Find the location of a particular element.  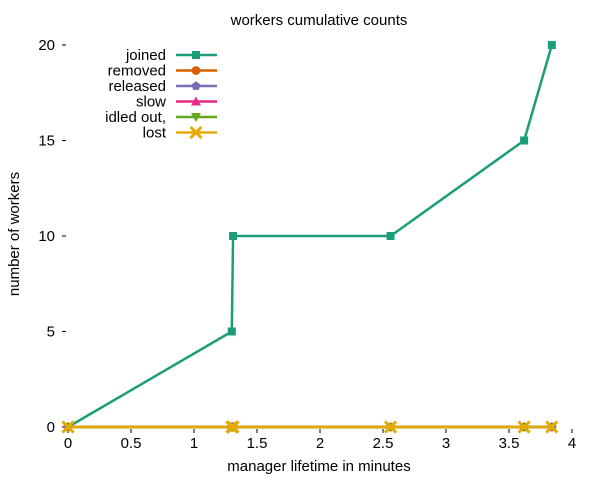

y-tick-label: 15 is located at coordinates (46, 141).